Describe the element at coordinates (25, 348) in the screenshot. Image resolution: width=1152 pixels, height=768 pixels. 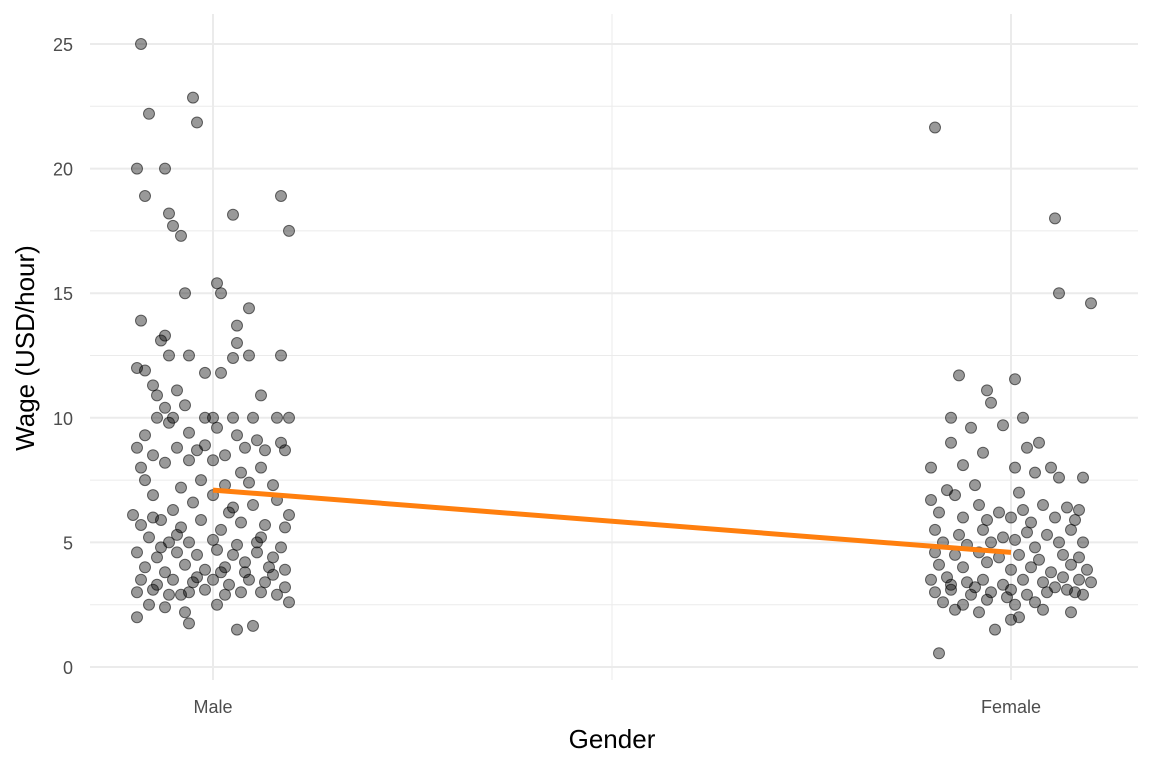
I see `y-axis-title: Wage (USD/hour)` at that location.